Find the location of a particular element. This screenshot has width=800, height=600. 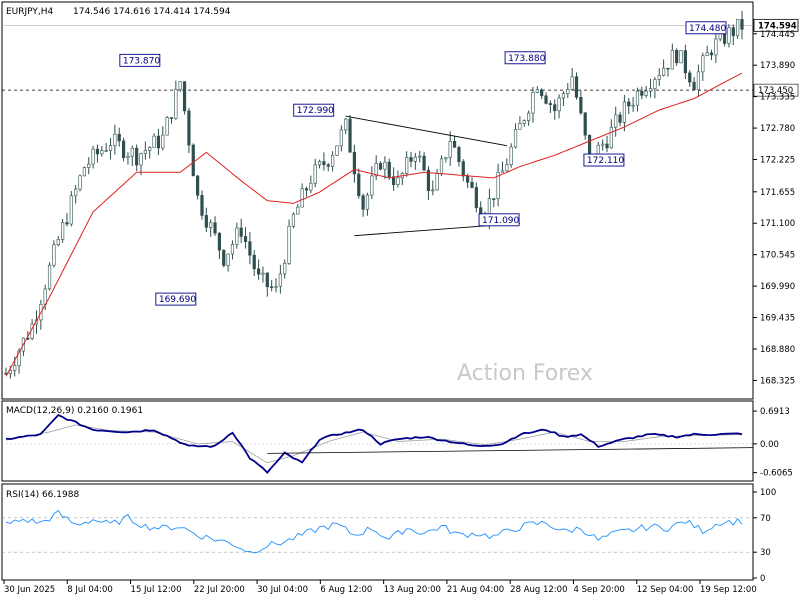

price-annotation-label: 169.690 is located at coordinates (177, 300).